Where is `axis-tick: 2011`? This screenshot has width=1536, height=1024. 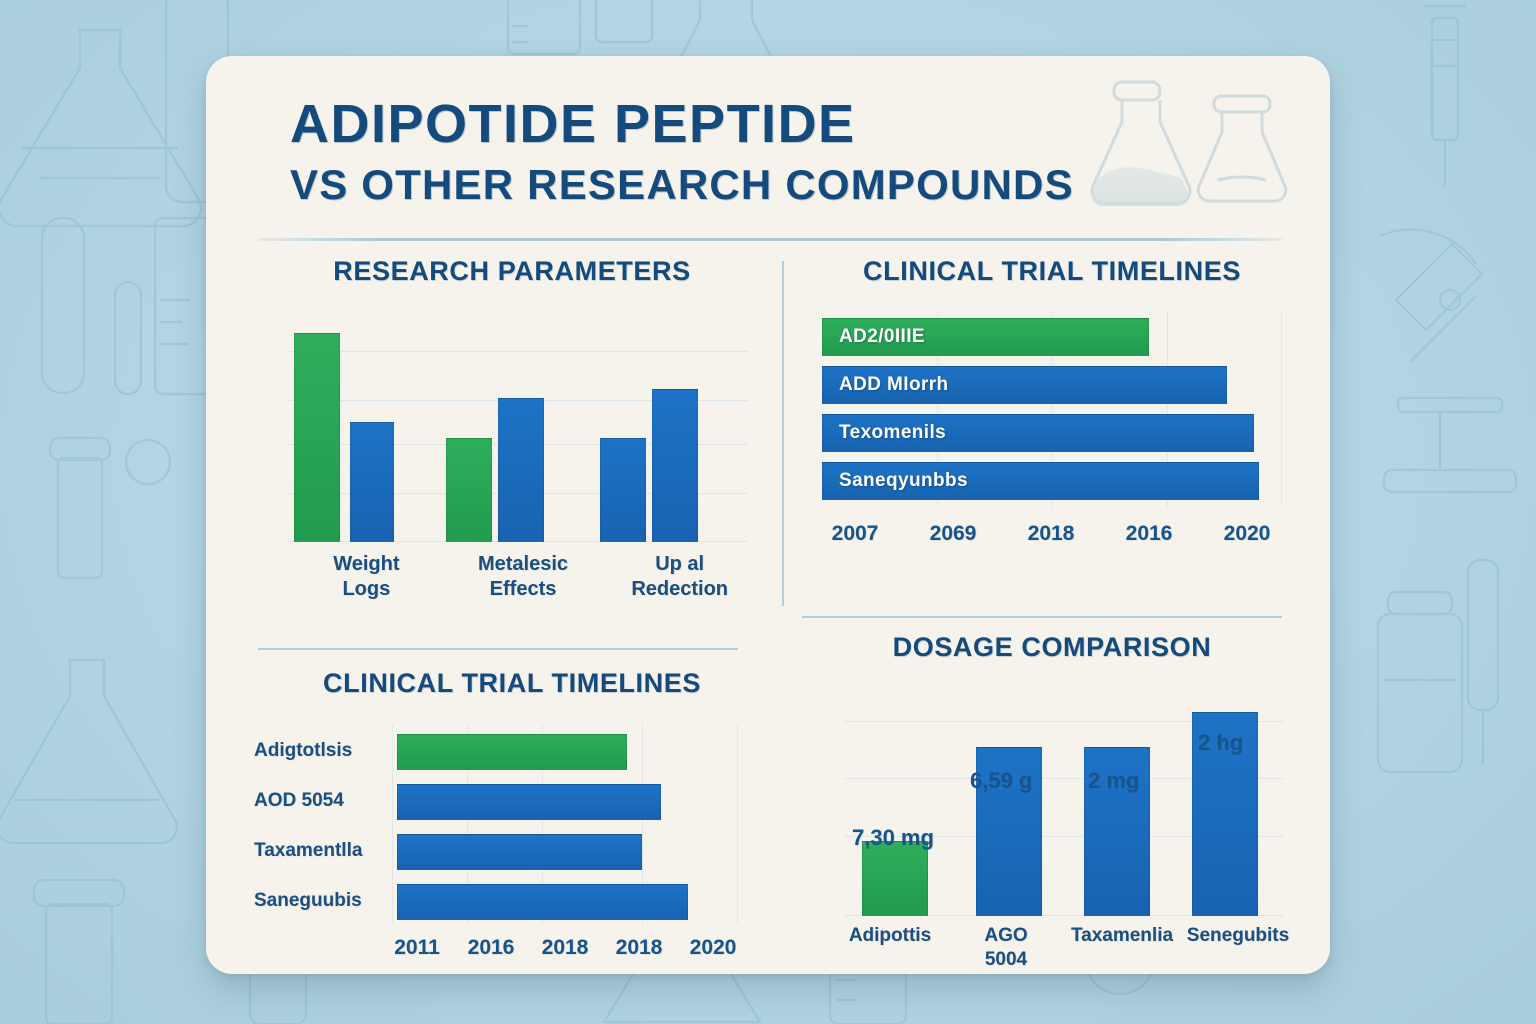 axis-tick: 2011 is located at coordinates (417, 947).